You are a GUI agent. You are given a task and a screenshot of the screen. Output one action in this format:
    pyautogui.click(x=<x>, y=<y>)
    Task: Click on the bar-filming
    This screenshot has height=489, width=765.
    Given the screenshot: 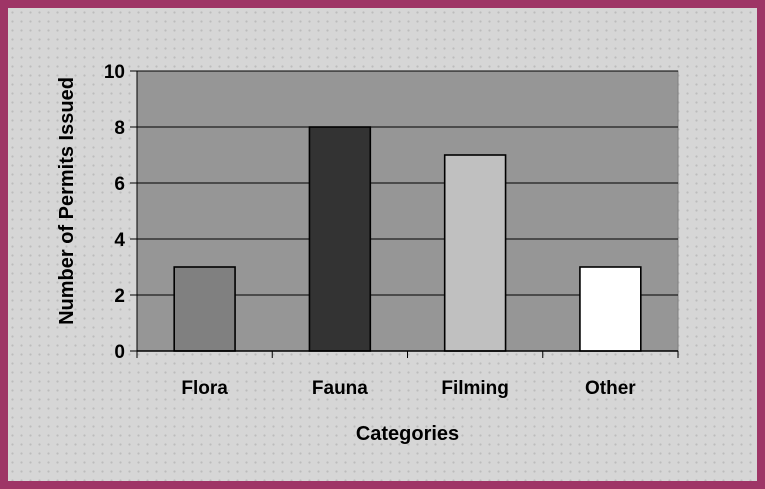 What is the action you would take?
    pyautogui.click(x=475, y=253)
    